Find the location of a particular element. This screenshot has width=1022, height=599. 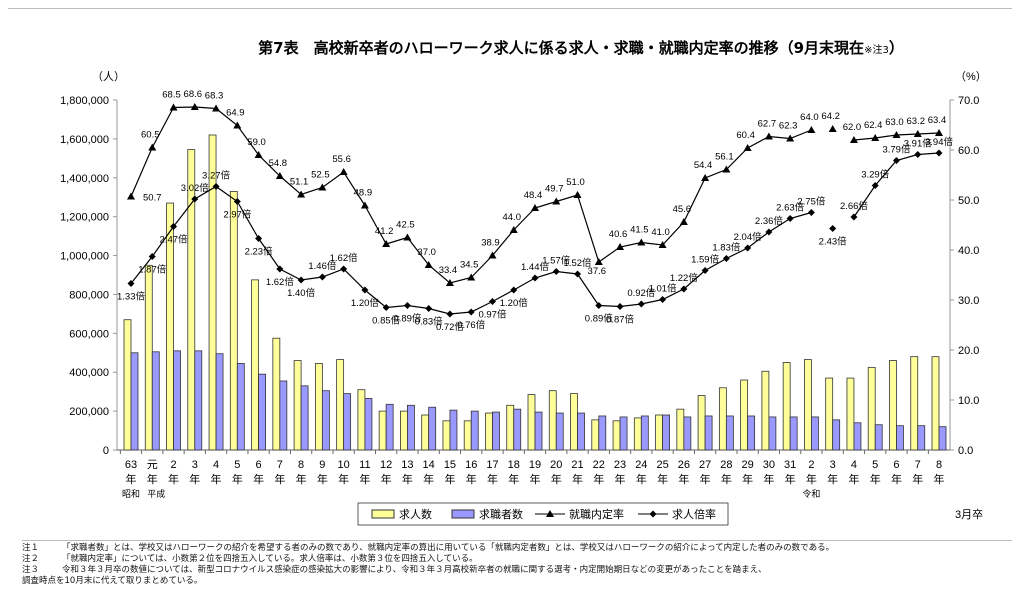

left-tick-label: 0 is located at coordinates (106, 451).